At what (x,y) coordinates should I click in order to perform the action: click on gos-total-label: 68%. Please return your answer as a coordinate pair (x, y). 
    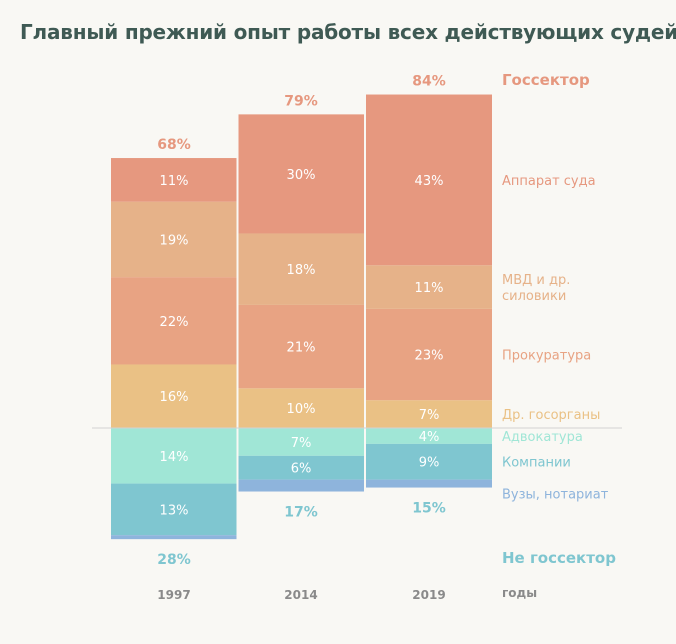
    Looking at the image, I should click on (174, 145).